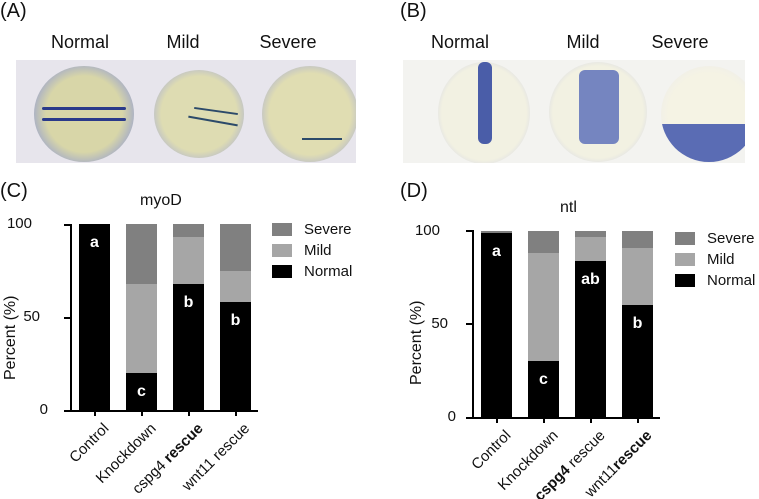 Image resolution: width=759 pixels, height=499 pixels. Describe the element at coordinates (13, 11) in the screenshot. I see `panel-a-label: (A)` at that location.